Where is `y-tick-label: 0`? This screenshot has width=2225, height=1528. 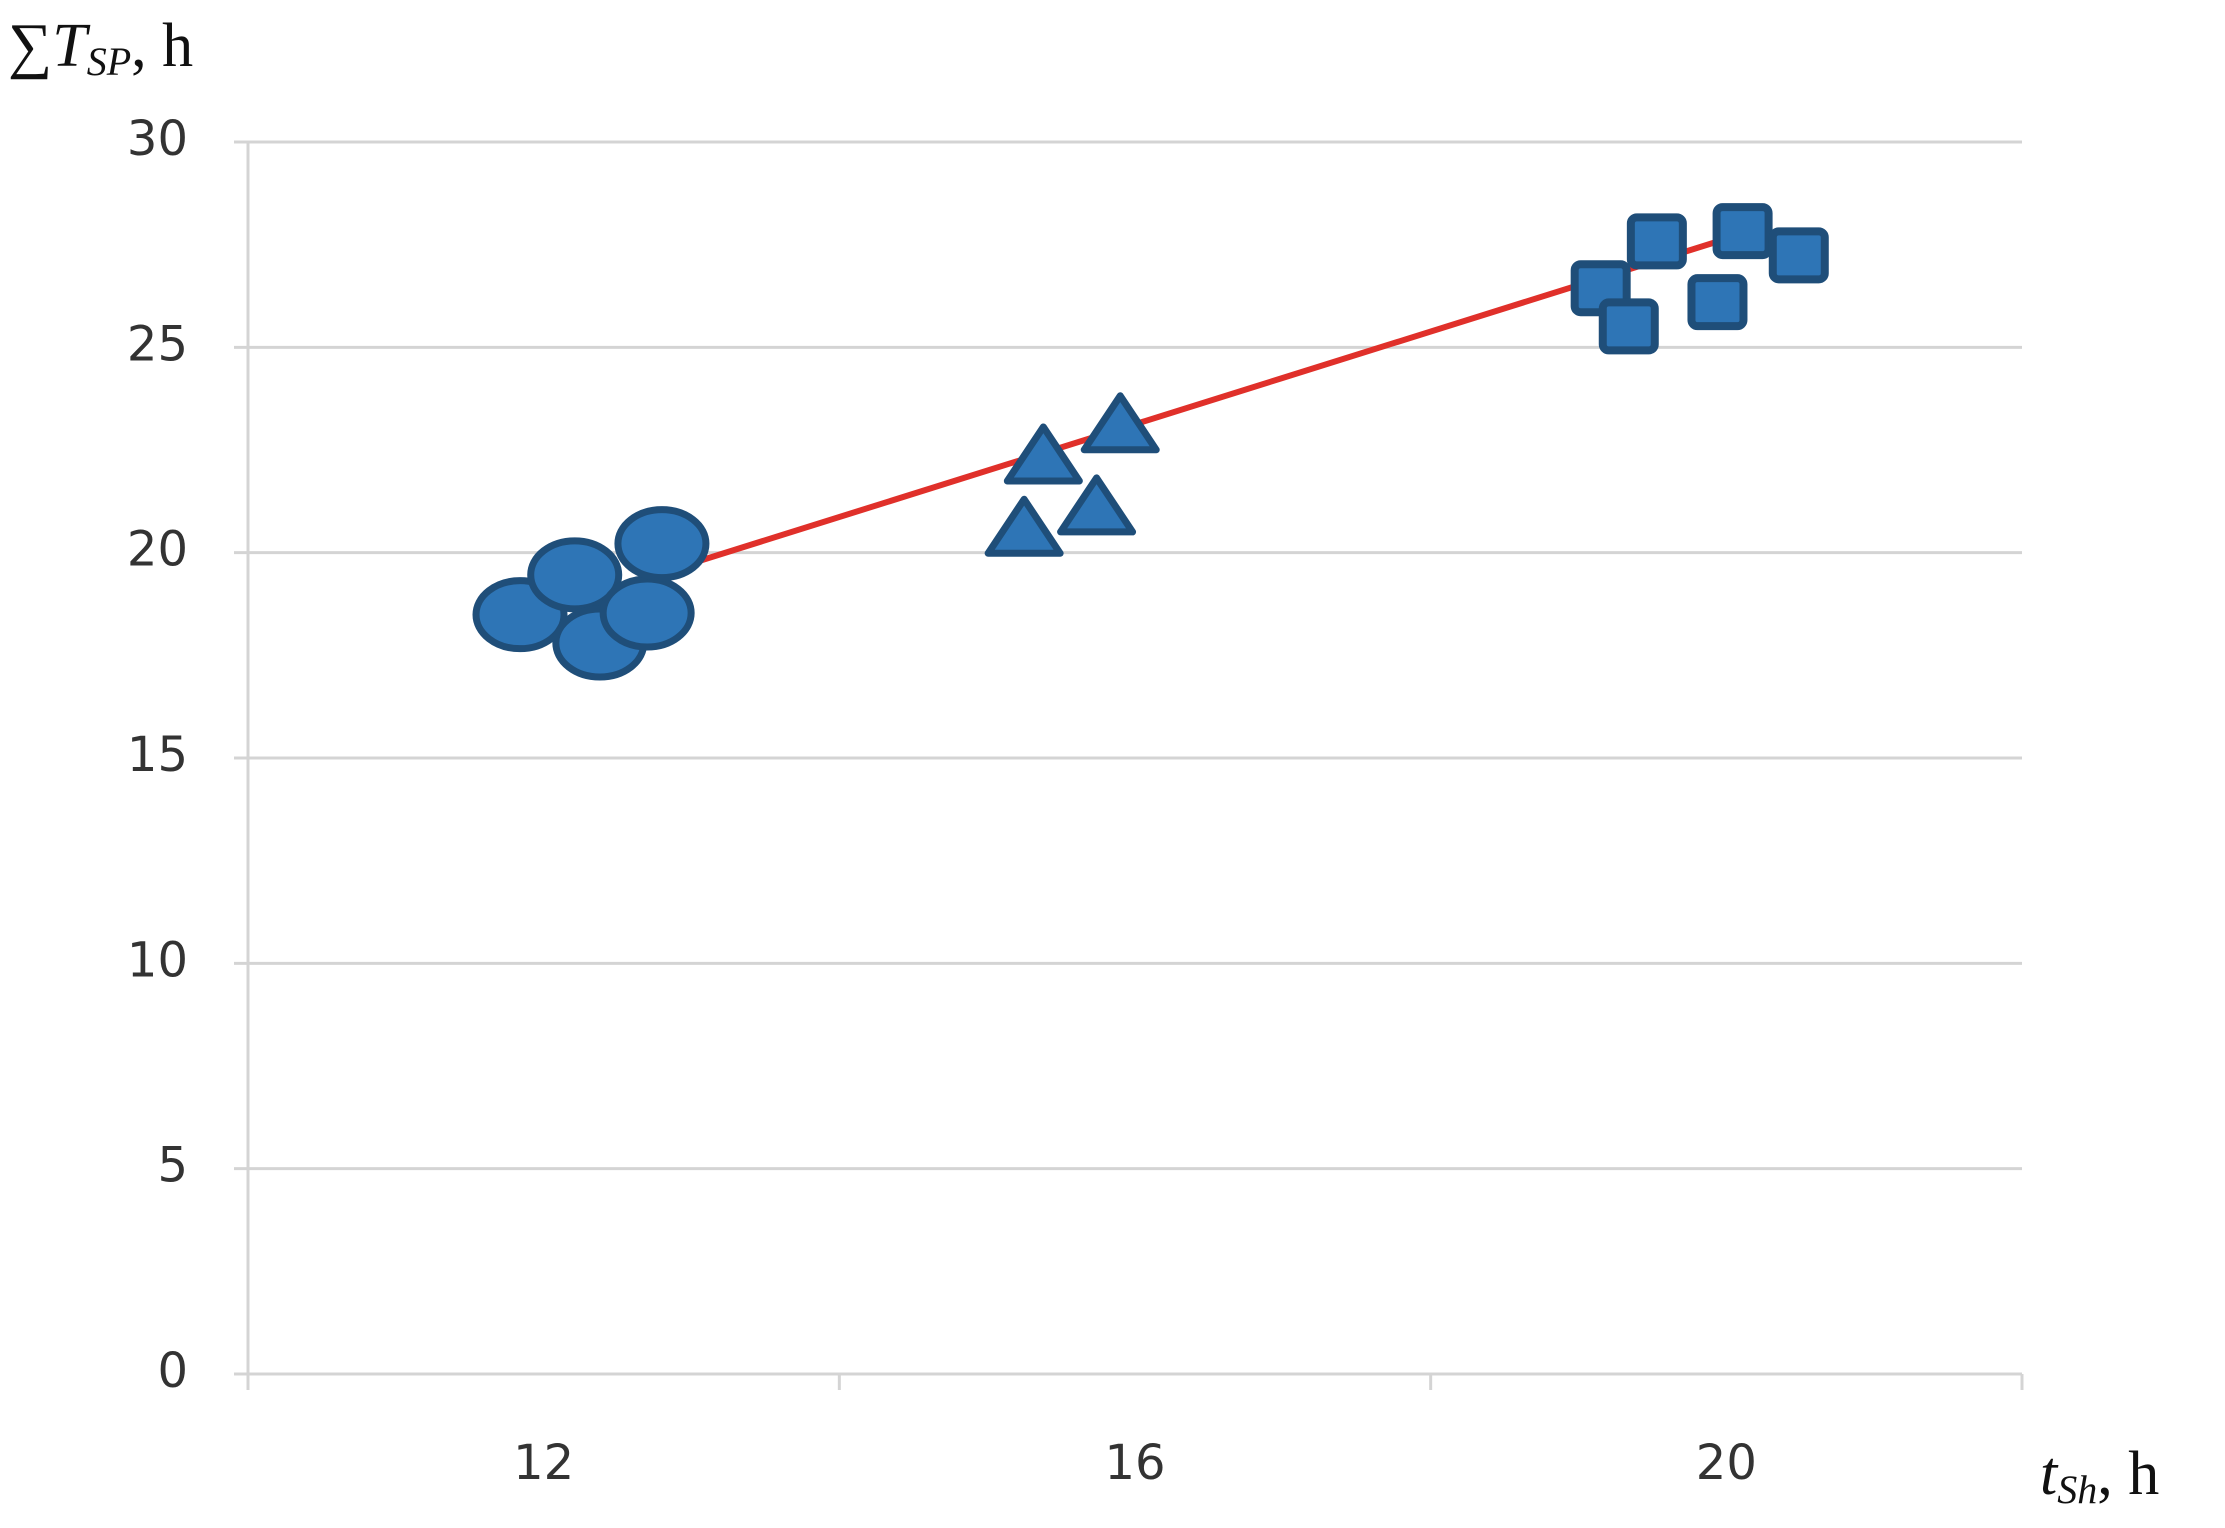 y-tick-label: 0 is located at coordinates (172, 1371).